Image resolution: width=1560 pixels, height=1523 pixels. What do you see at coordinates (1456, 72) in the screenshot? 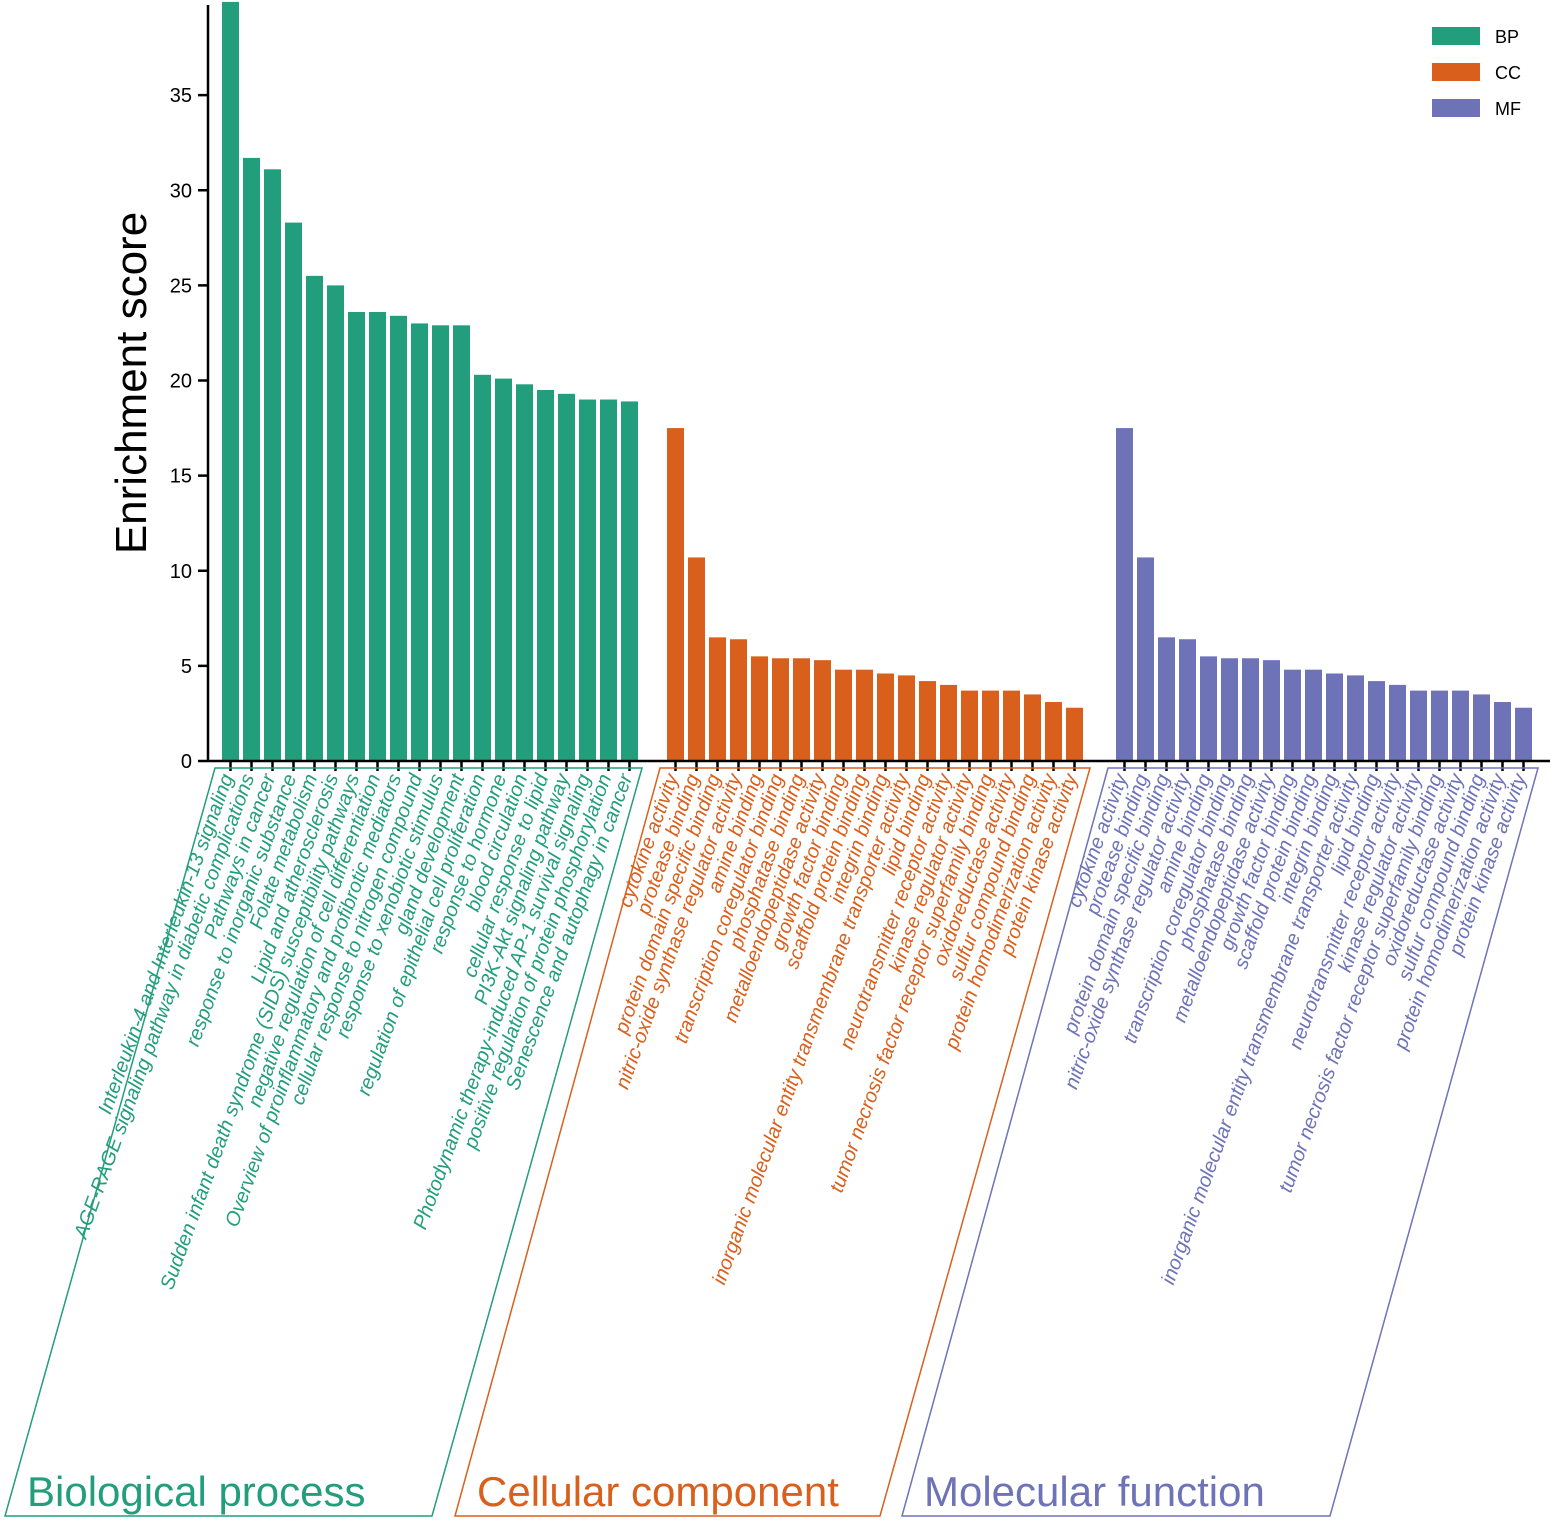
I see `legend-swatch-cc` at bounding box center [1456, 72].